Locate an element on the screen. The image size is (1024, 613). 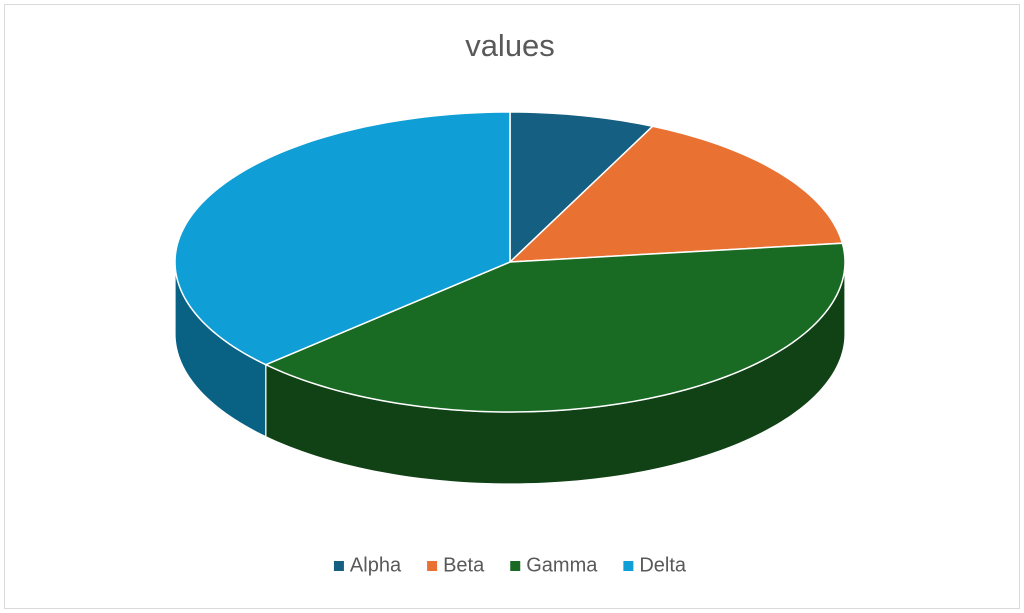
legend-label: Beta is located at coordinates (464, 565).